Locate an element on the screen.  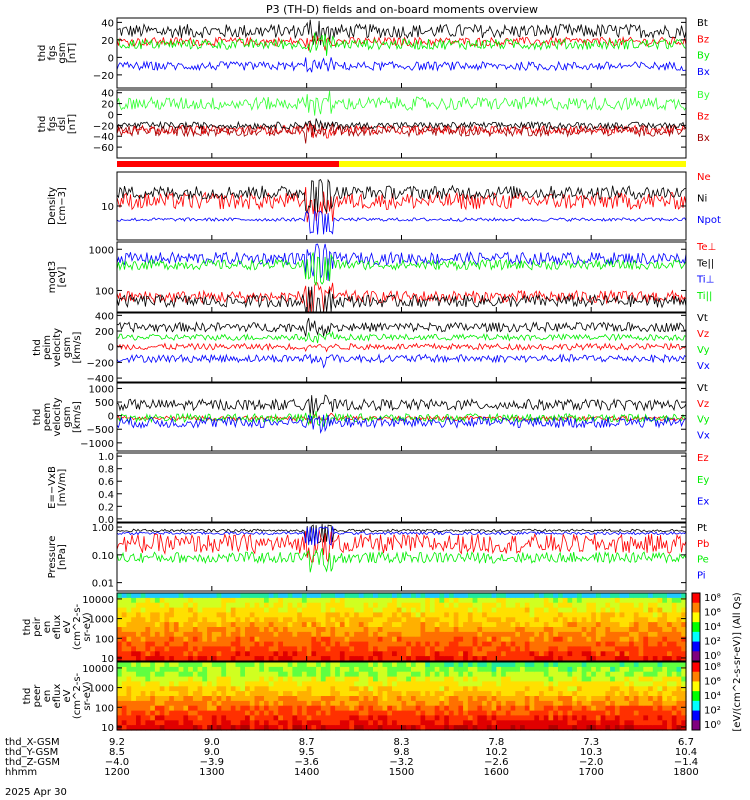
colorbar-tick-label: 10² is located at coordinates (712, 642).